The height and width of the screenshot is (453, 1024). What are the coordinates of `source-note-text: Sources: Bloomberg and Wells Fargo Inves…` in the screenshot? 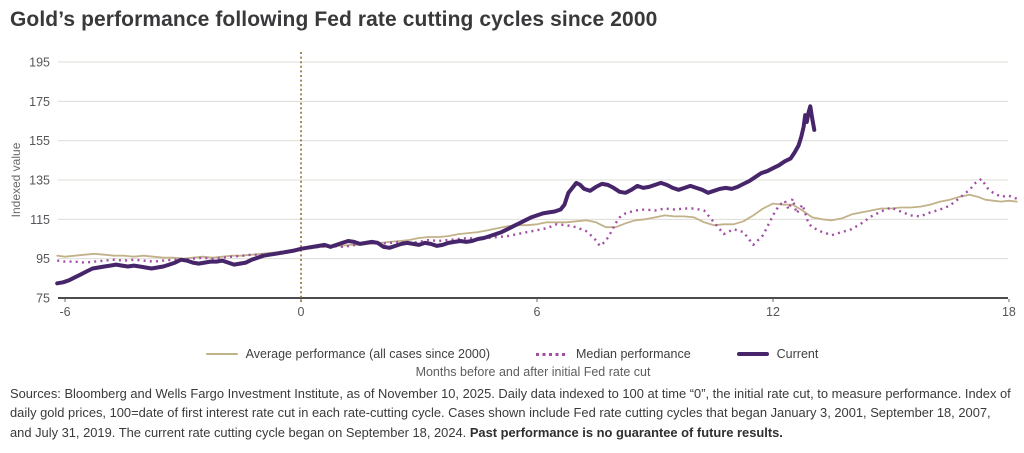 It's located at (510, 413).